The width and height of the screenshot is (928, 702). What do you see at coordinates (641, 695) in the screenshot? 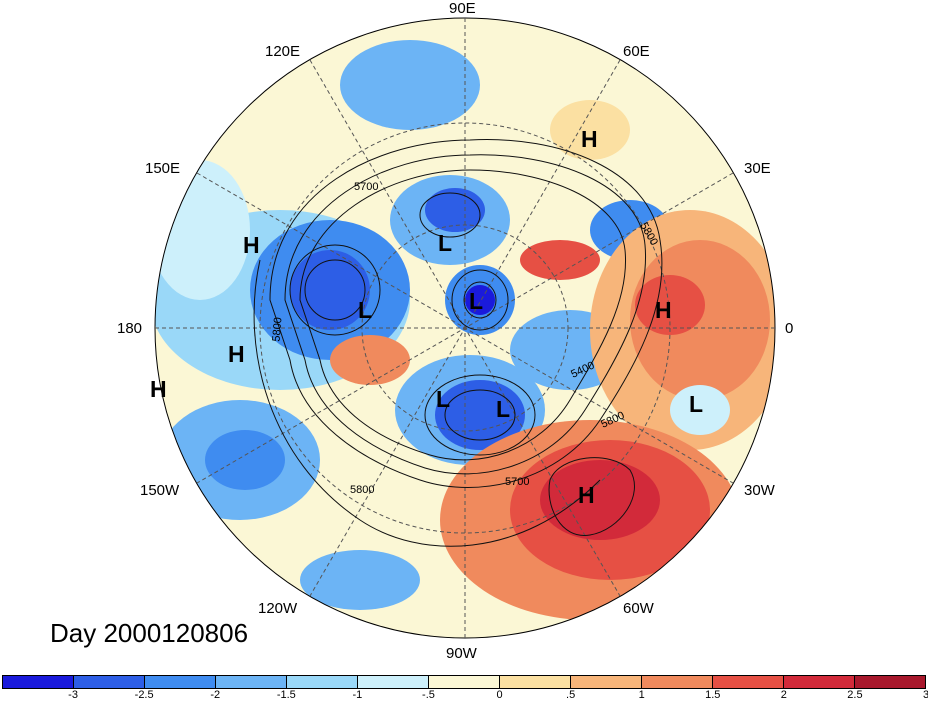
I see `colorbar-tick-label: 1` at bounding box center [641, 695].